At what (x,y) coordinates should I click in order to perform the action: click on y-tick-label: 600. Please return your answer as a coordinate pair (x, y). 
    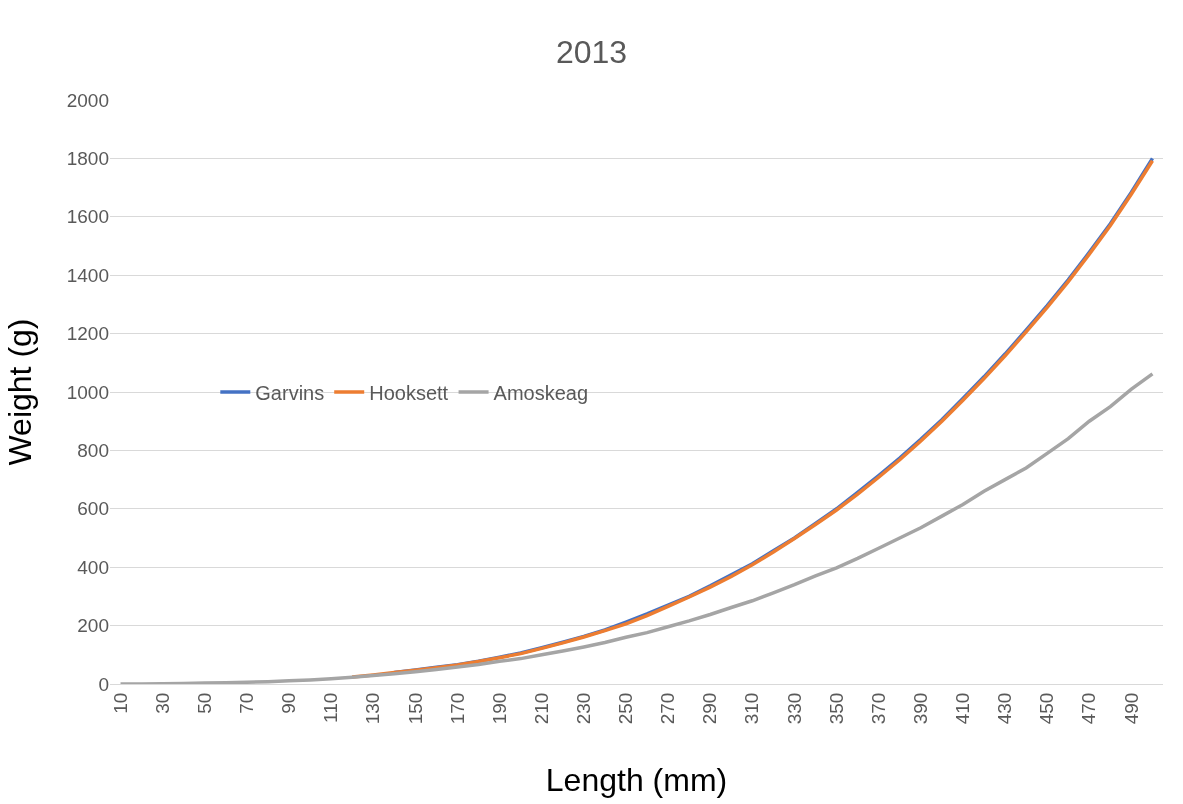
    Looking at the image, I should click on (93, 509).